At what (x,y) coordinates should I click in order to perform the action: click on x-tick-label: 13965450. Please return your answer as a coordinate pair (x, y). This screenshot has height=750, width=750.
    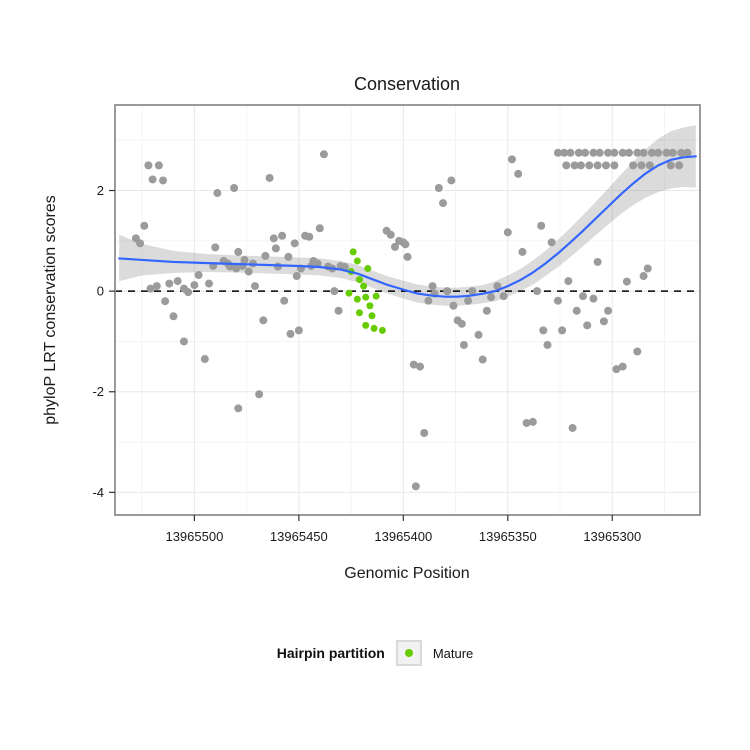
    Looking at the image, I should click on (299, 536).